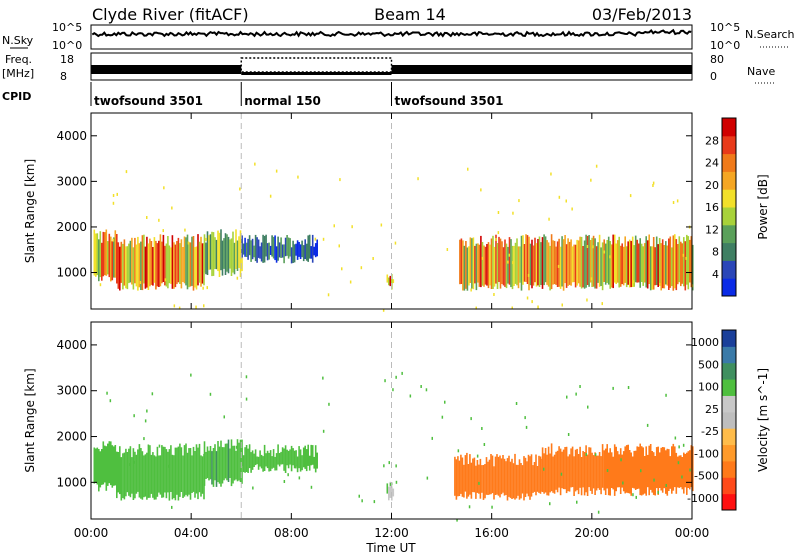  I want to click on cpid-segment-2: twofsound 3501, so click(449, 101).